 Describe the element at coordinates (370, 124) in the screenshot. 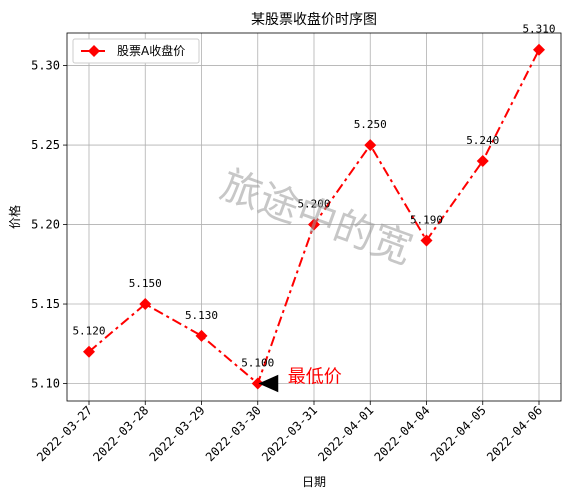

I see `data-label: 5.250` at that location.